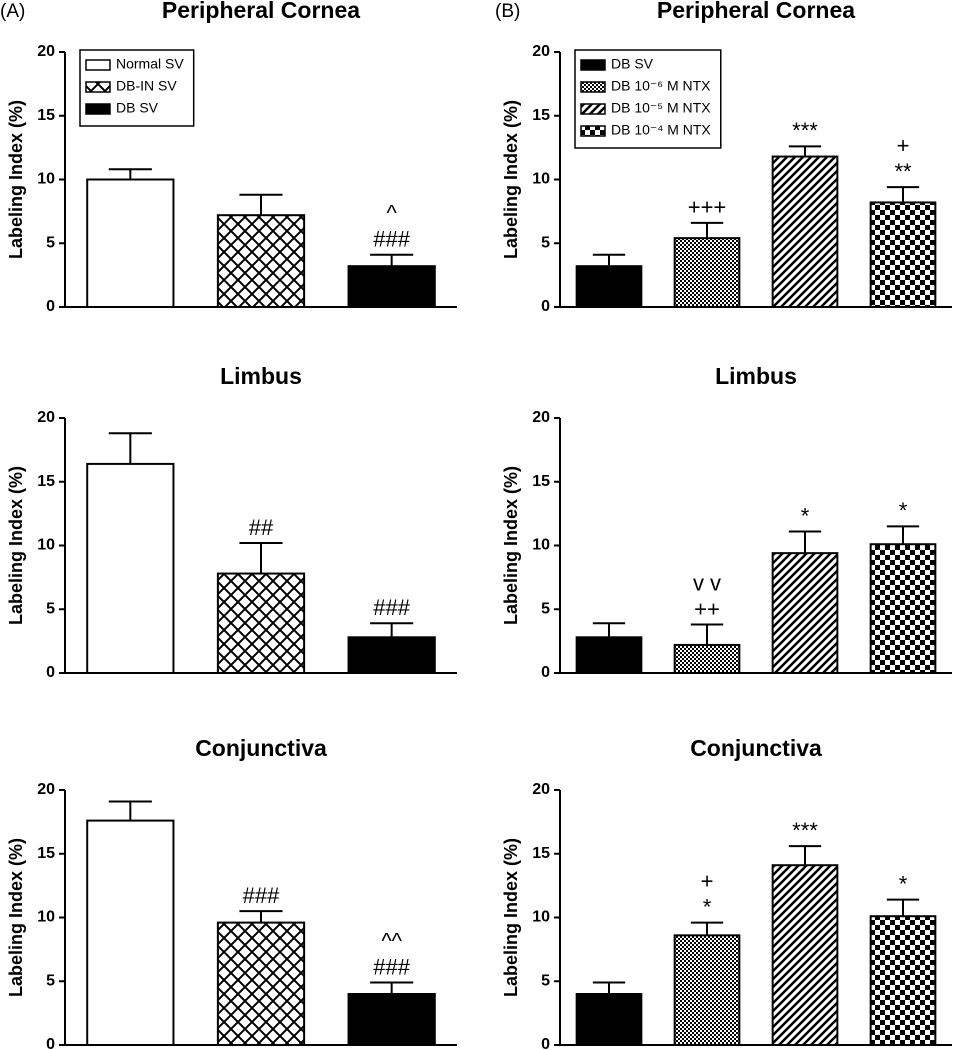 The height and width of the screenshot is (1050, 955). I want to click on annotation: +++, so click(707, 207).